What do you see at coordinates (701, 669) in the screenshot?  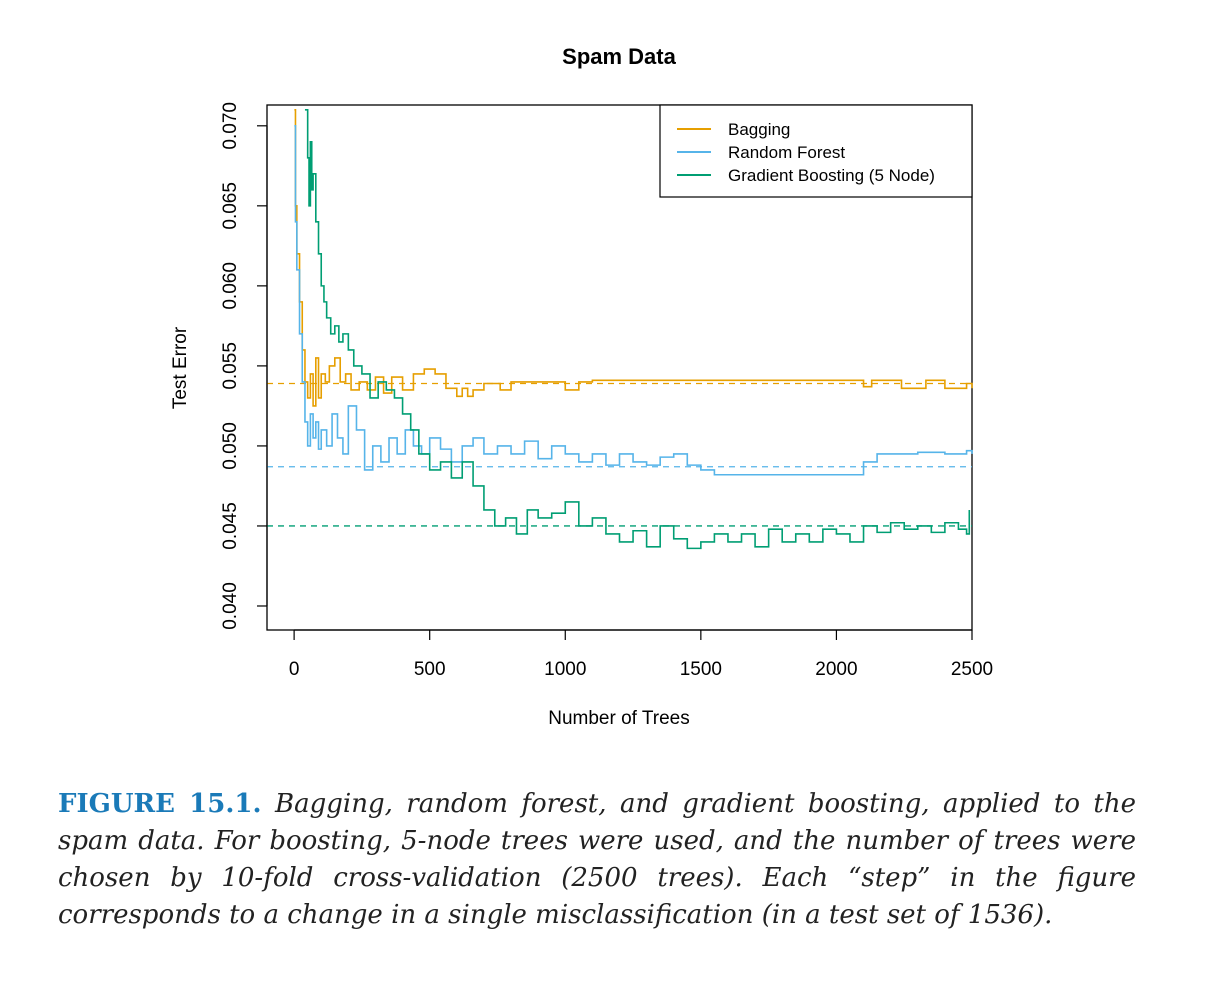 I see `x-tick-label: 1500` at bounding box center [701, 669].